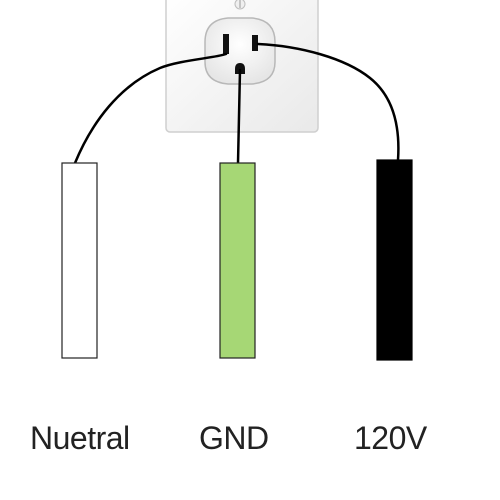  Describe the element at coordinates (237, 260) in the screenshot. I see `ground-wire-block` at that location.